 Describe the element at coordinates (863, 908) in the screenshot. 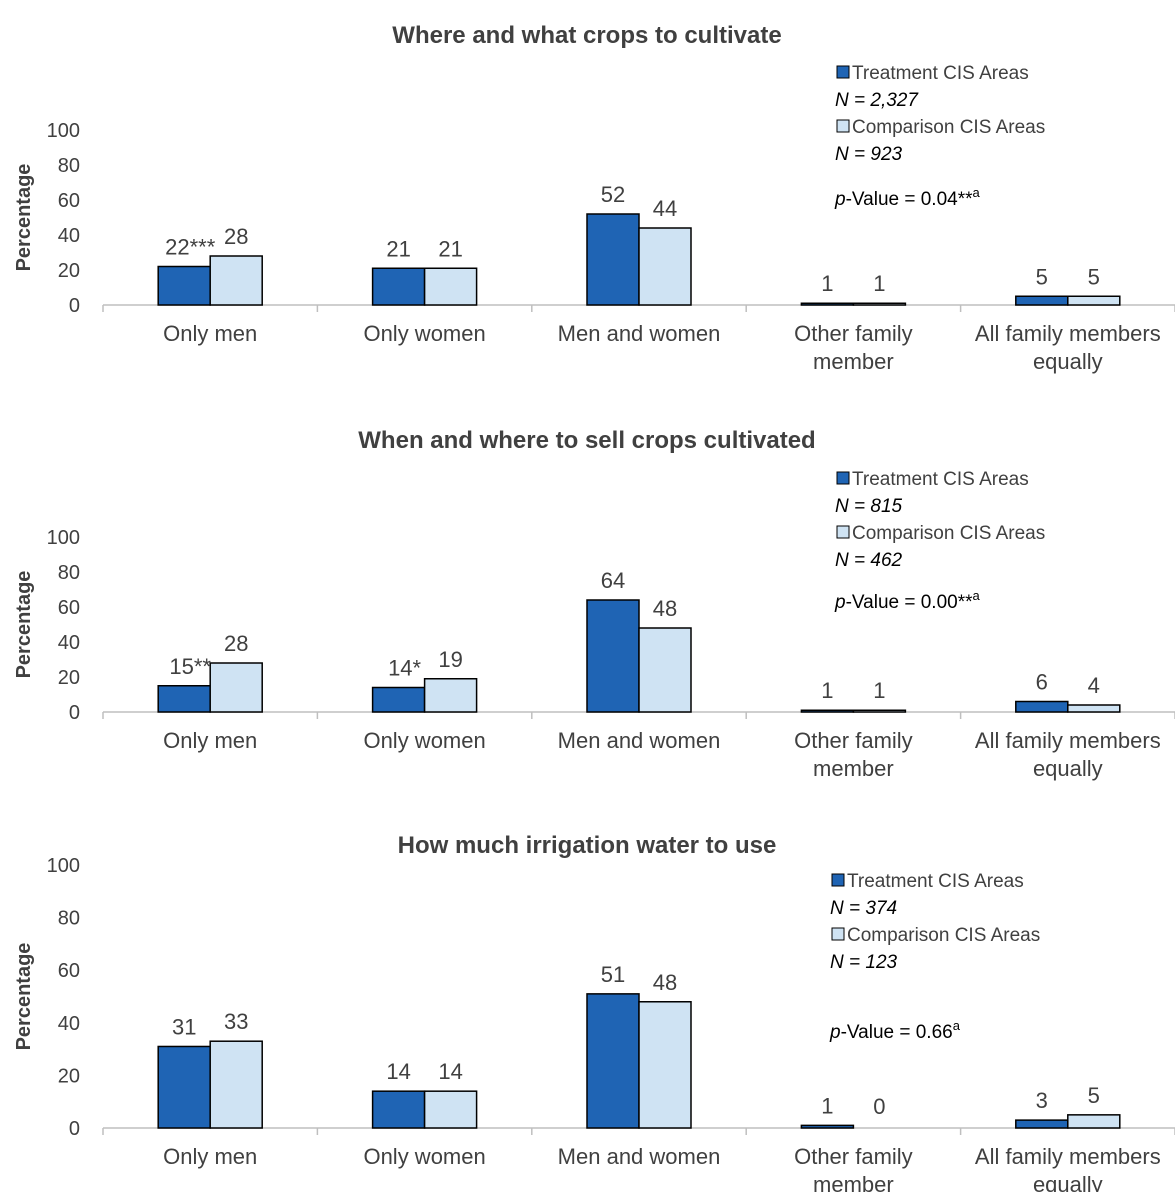

I see `legend-n-treatment: N = 374` at that location.